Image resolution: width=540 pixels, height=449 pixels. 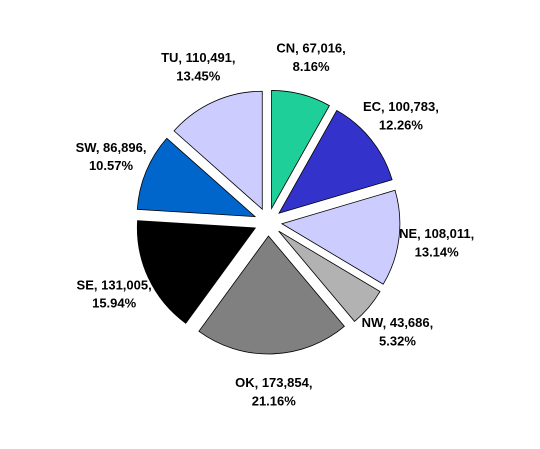 What do you see at coordinates (86, 285) in the screenshot?
I see `category-label: SE` at bounding box center [86, 285].